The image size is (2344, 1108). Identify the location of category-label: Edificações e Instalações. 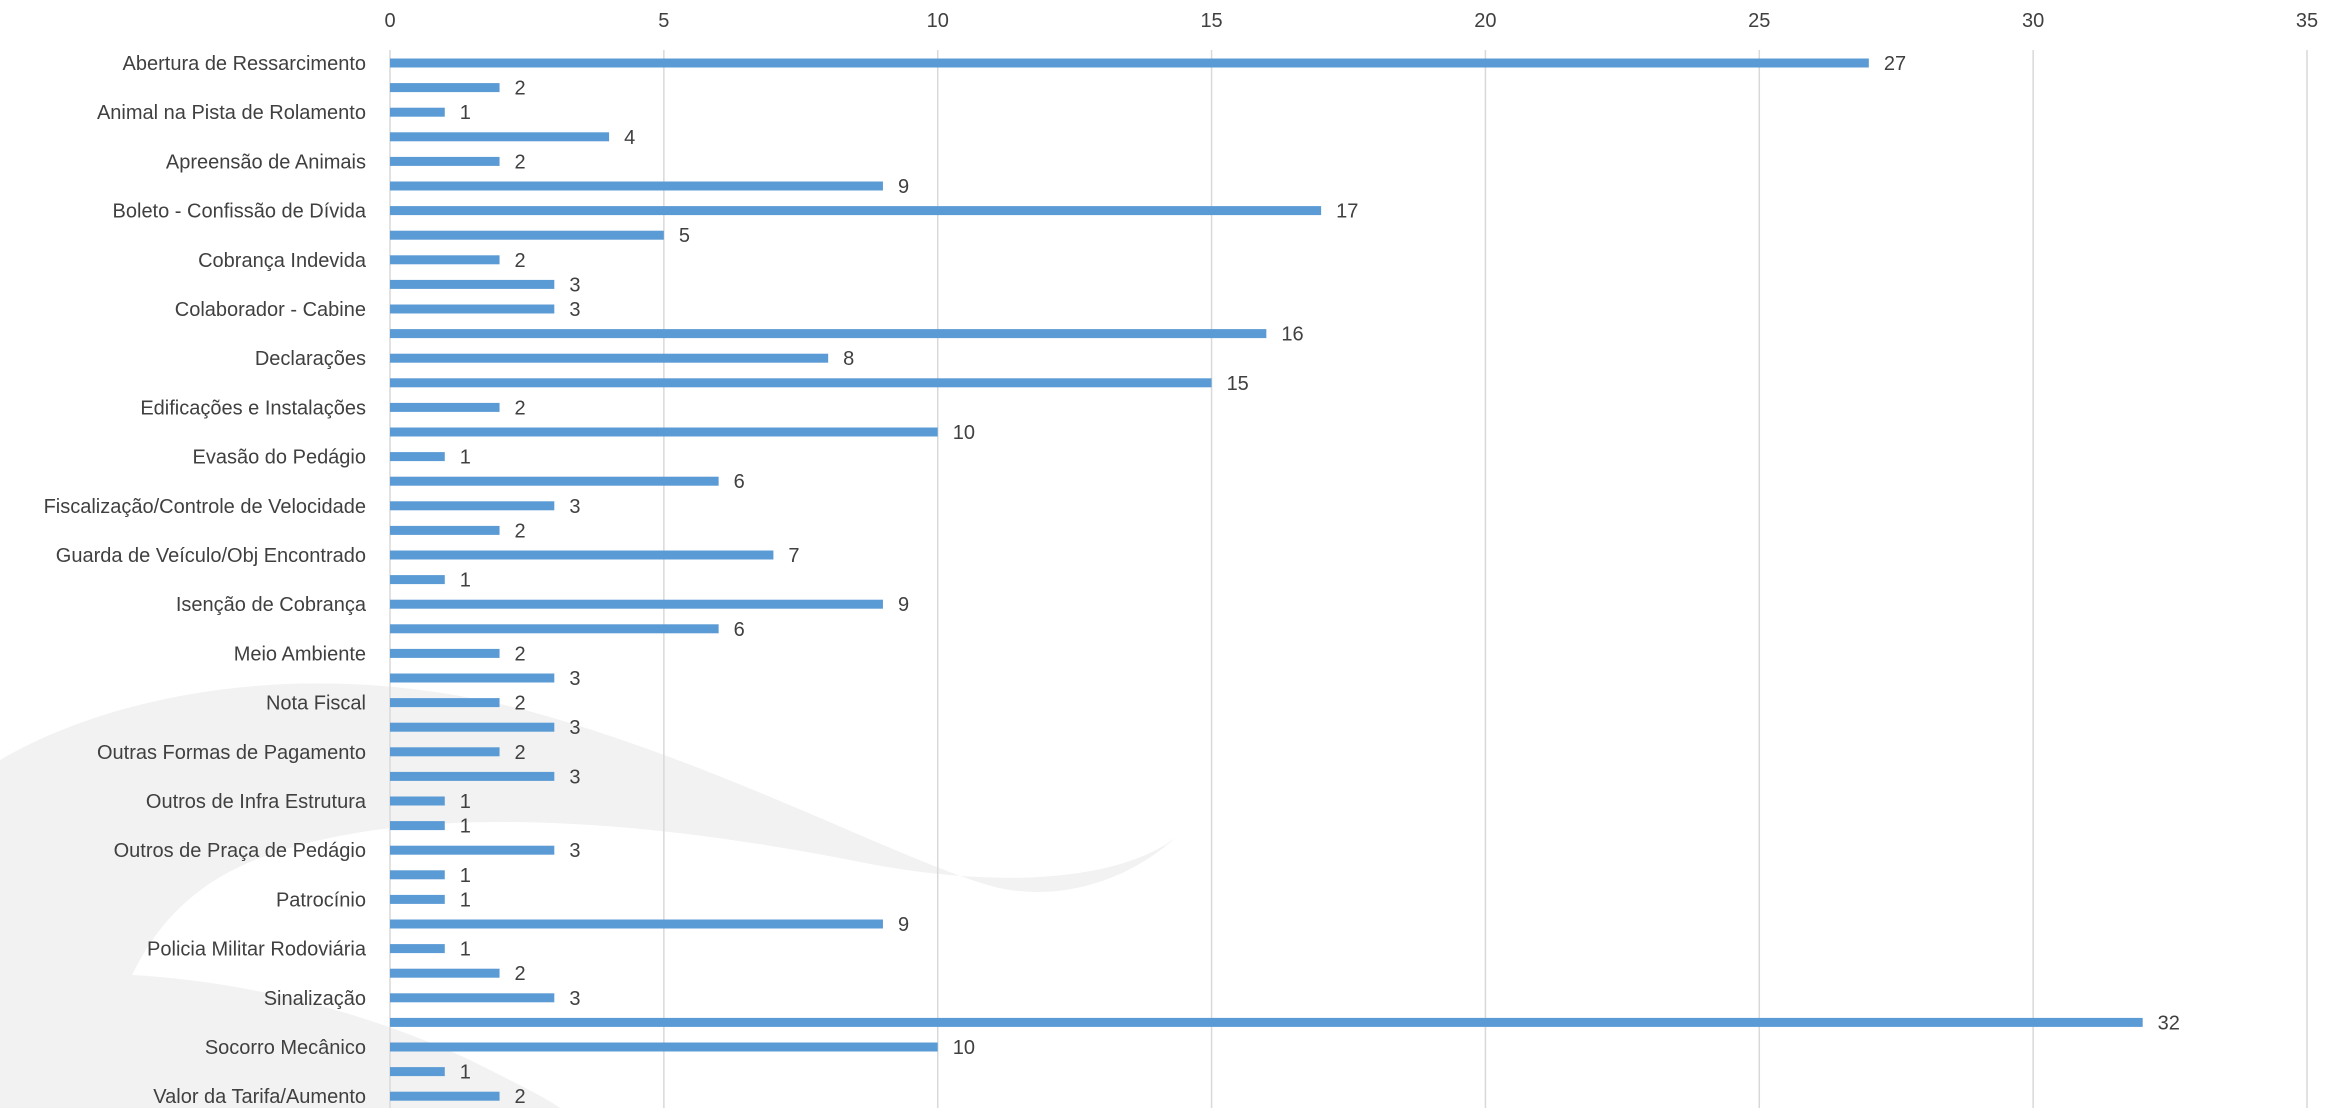
(253, 408).